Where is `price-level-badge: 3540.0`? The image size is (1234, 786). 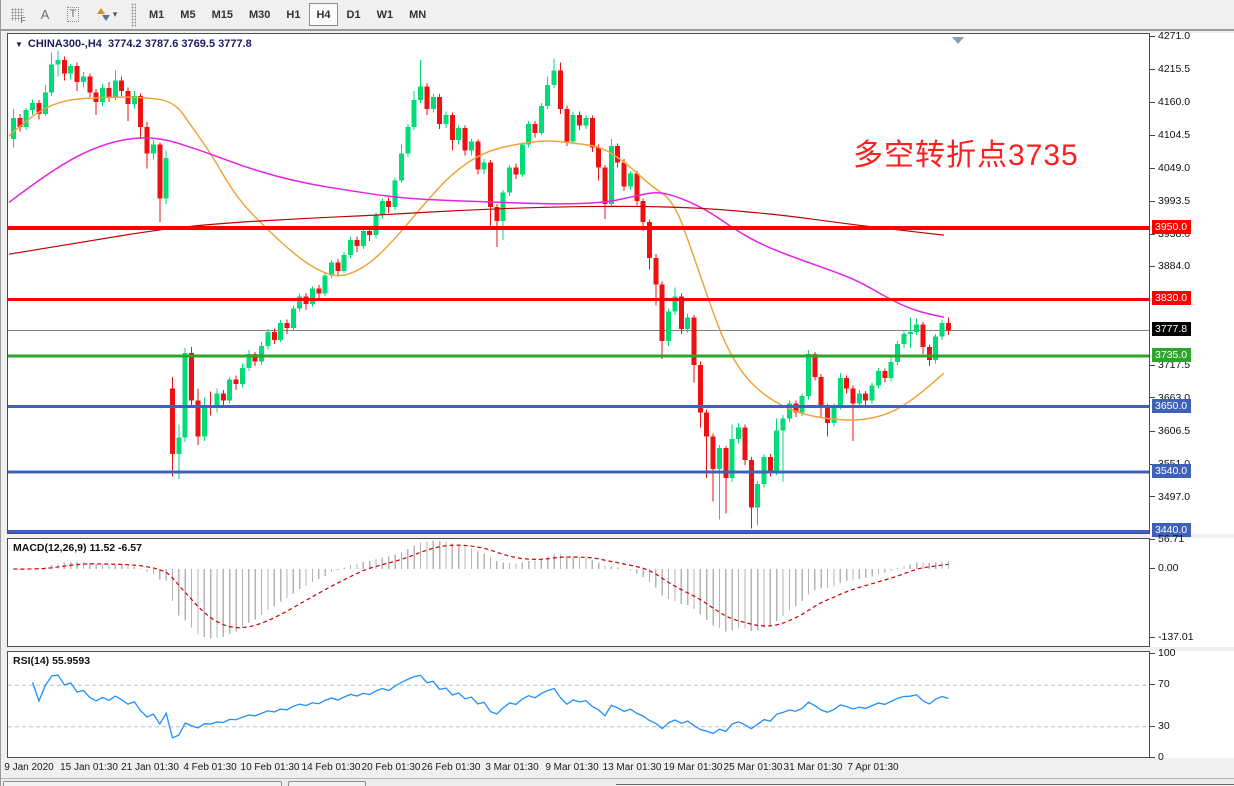 price-level-badge: 3540.0 is located at coordinates (1172, 470).